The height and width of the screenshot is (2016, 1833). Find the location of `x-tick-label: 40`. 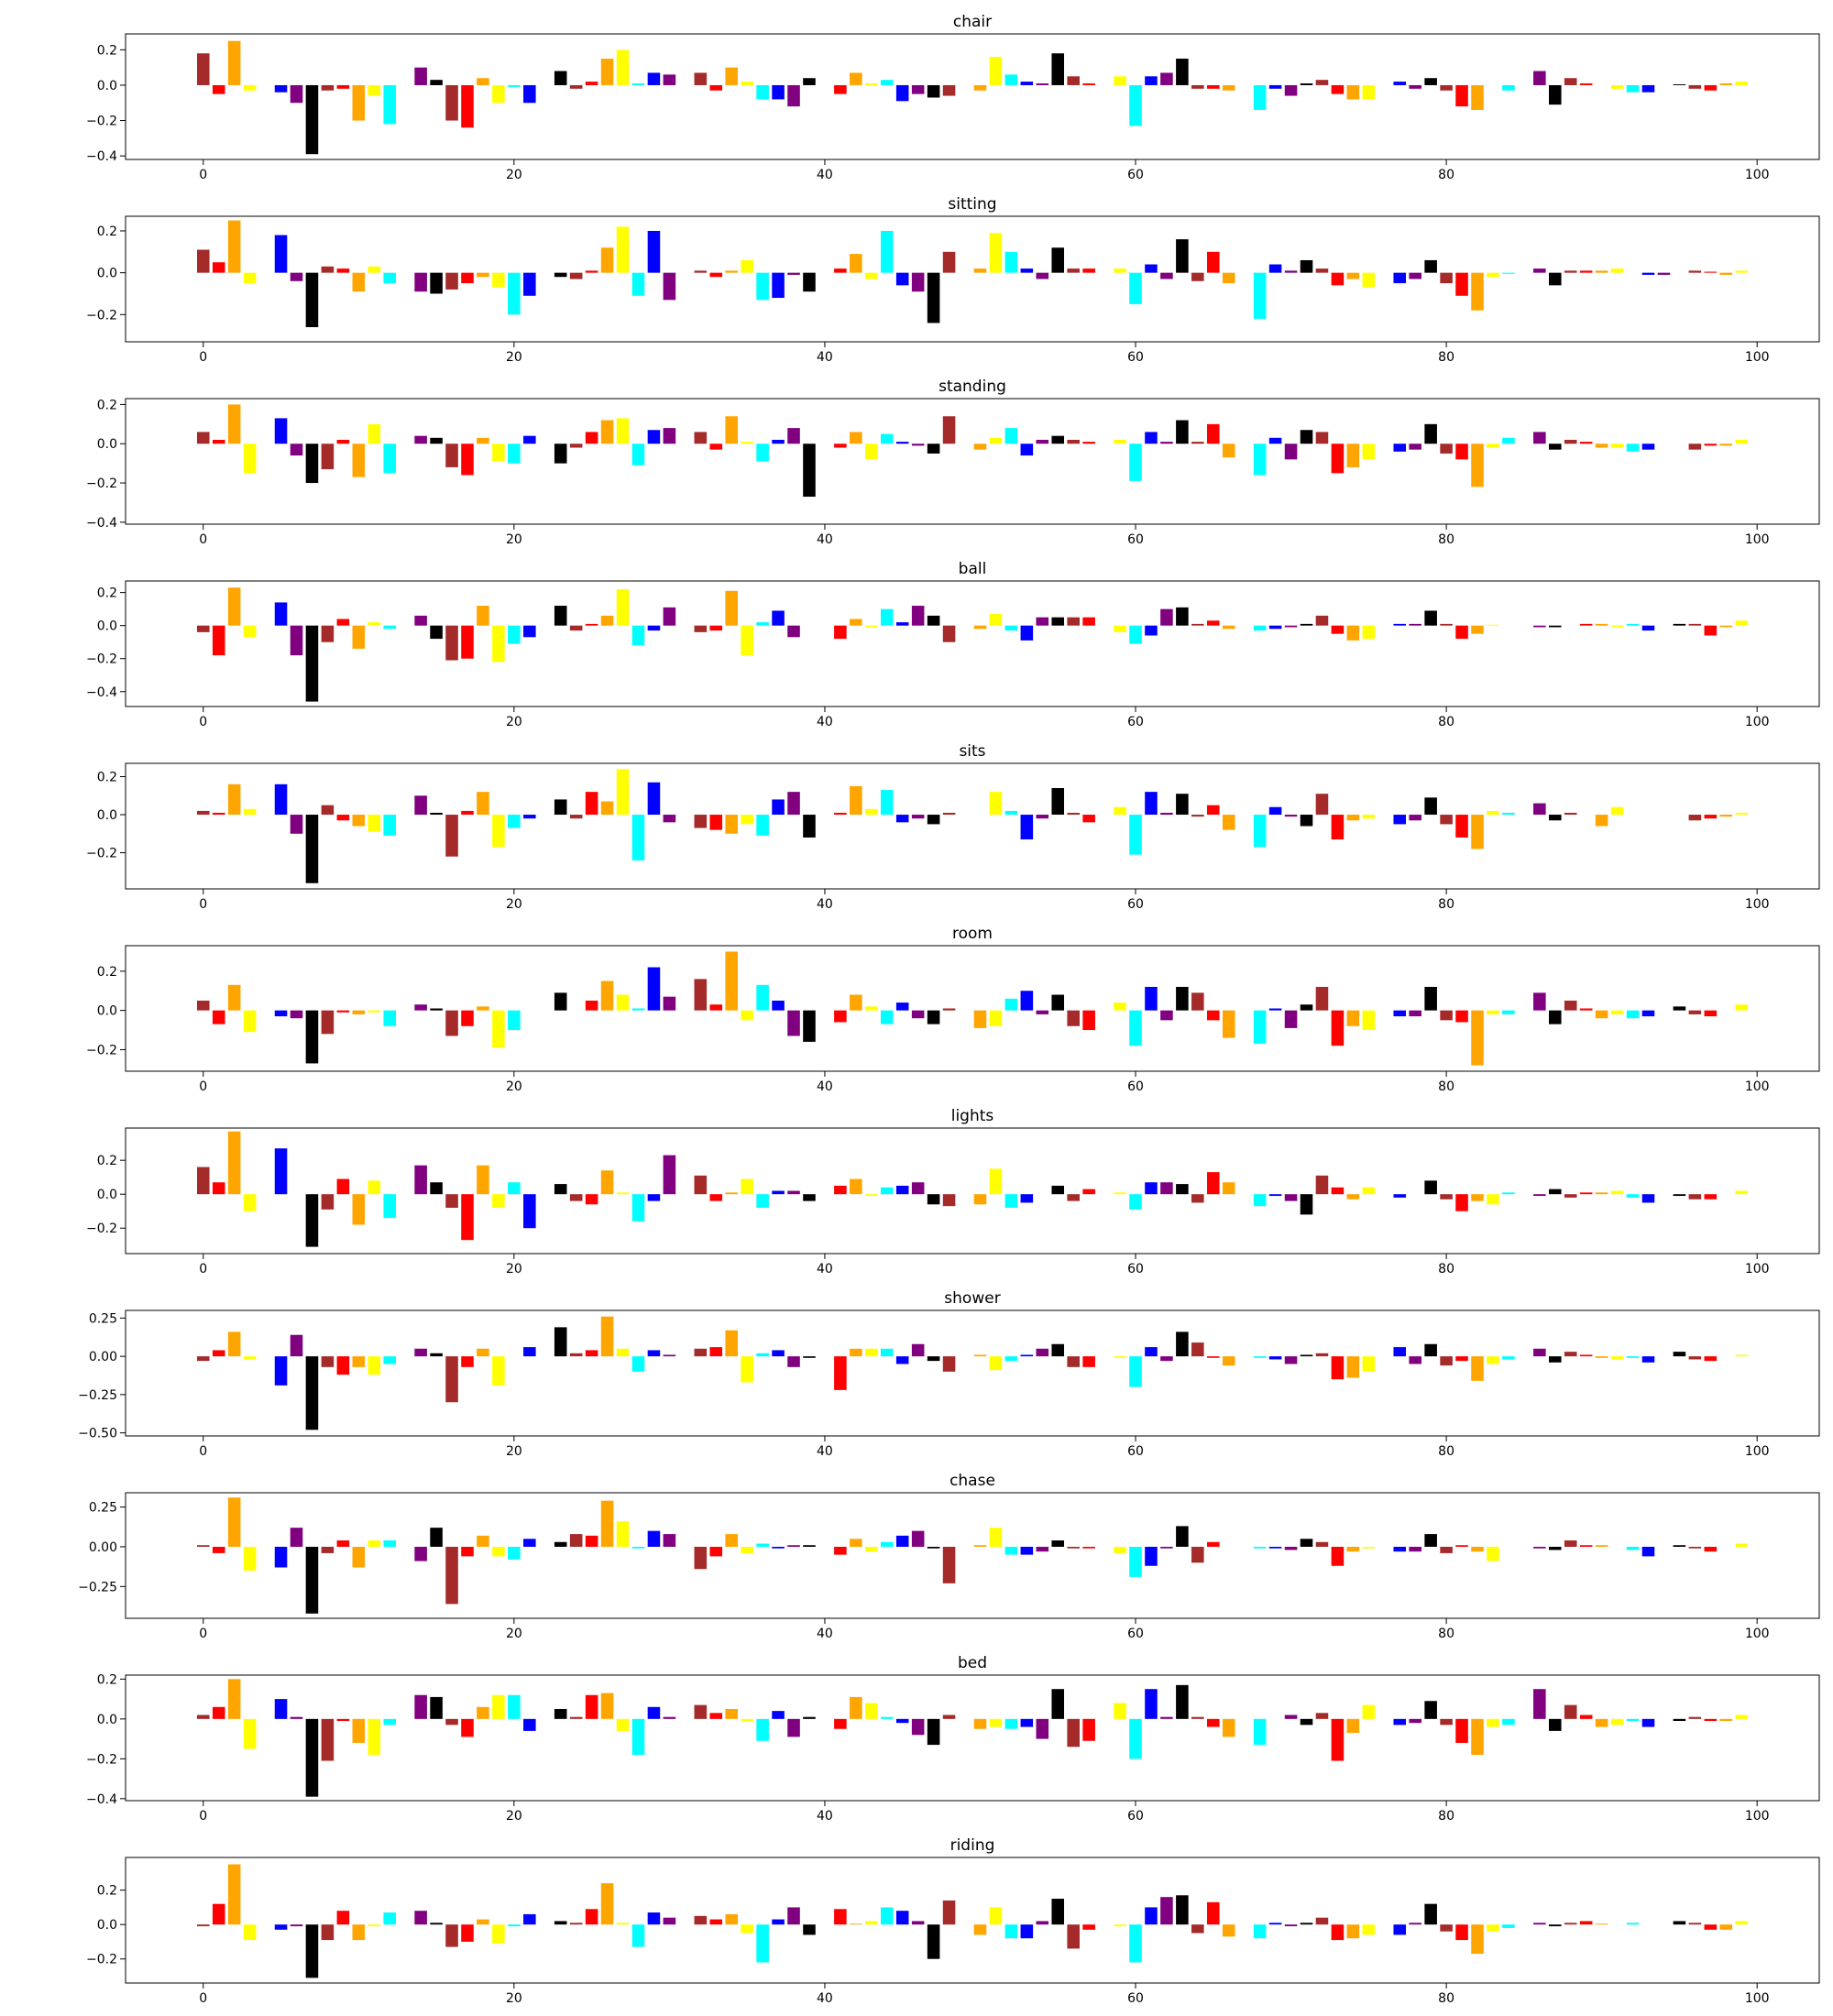

x-tick-label: 40 is located at coordinates (825, 1816).